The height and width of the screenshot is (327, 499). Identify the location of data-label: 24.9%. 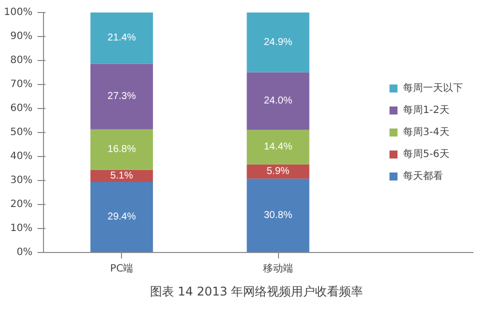
(278, 42).